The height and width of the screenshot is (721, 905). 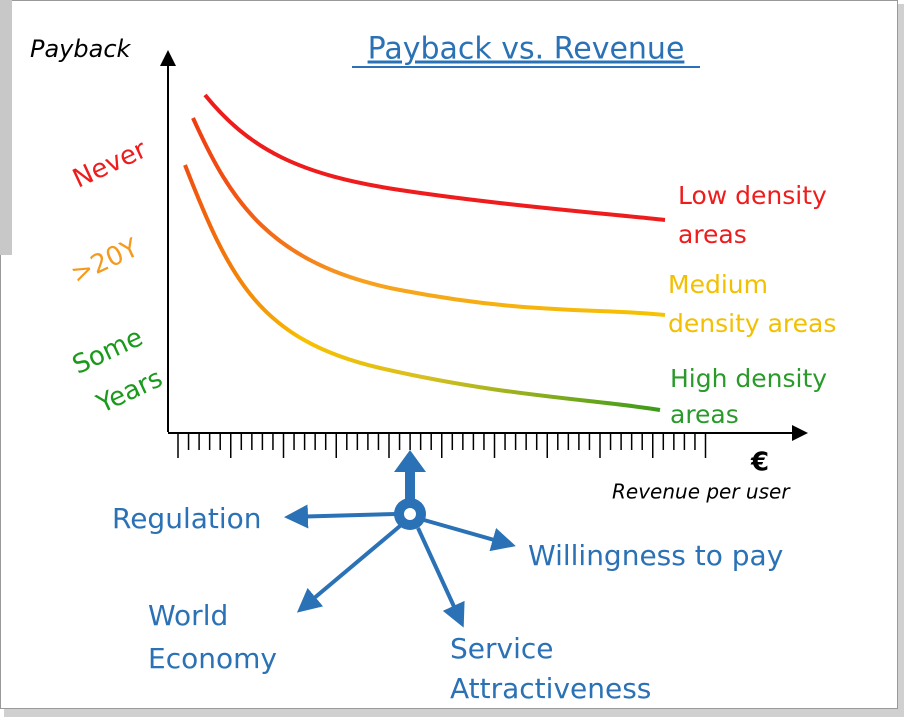 What do you see at coordinates (748, 378) in the screenshot?
I see `curve-label: High density` at bounding box center [748, 378].